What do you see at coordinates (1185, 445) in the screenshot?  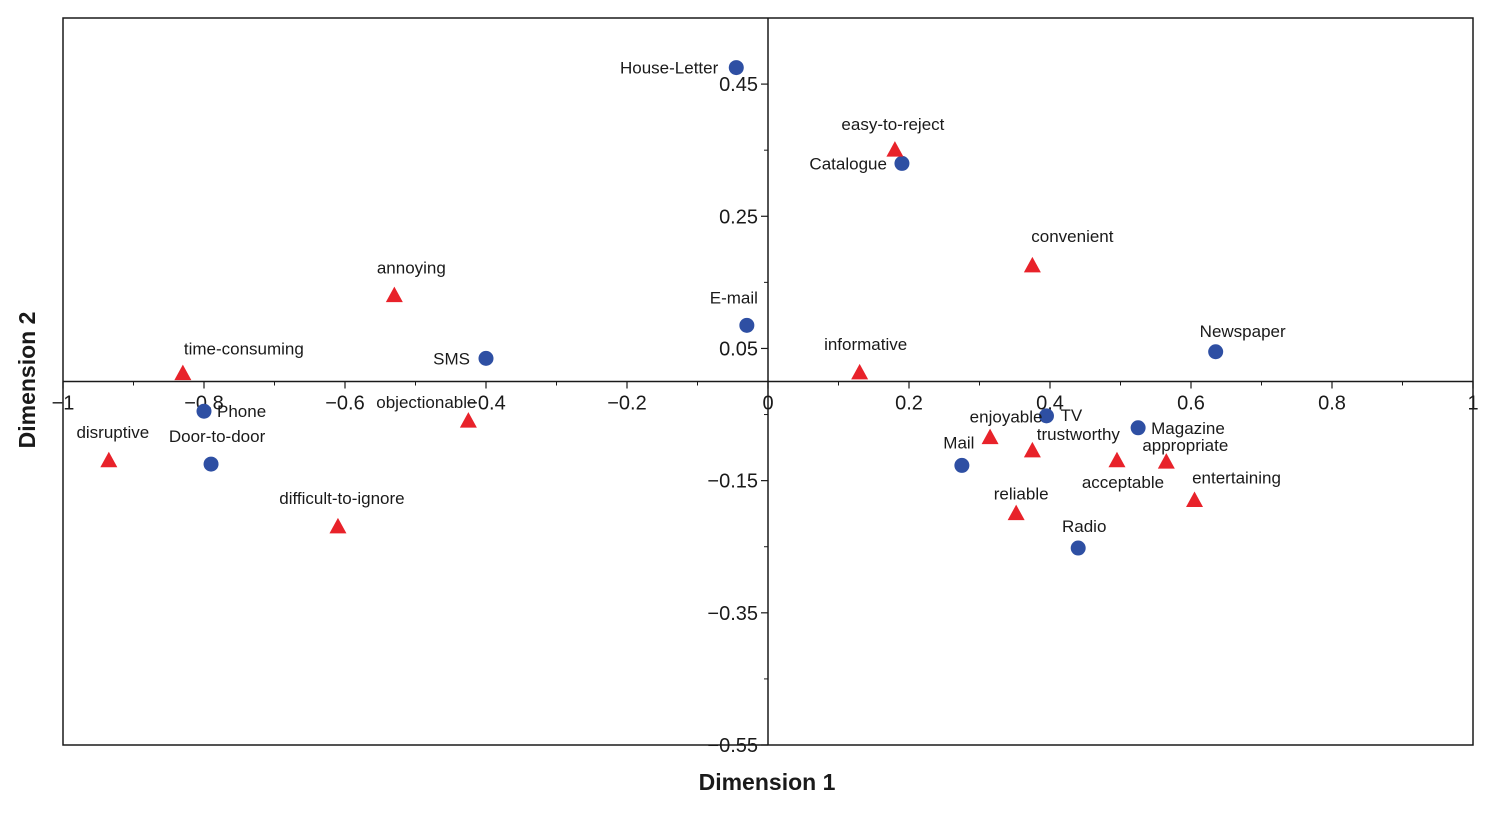 I see `label-appropriate: appropriate` at bounding box center [1185, 445].